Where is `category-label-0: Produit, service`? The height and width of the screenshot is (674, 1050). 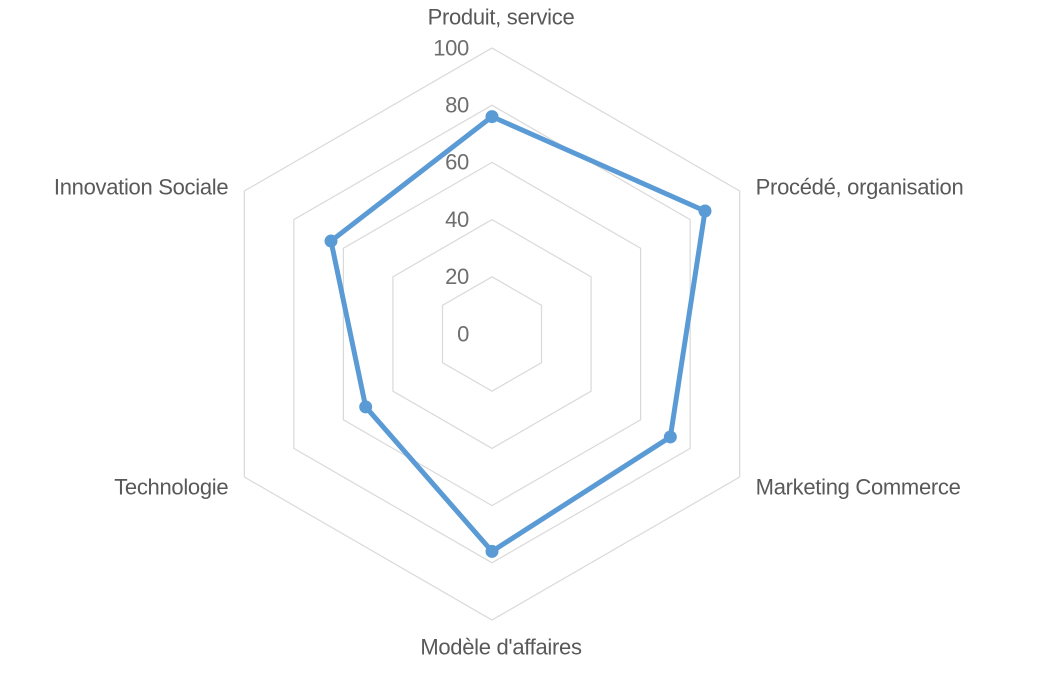 category-label-0: Produit, service is located at coordinates (501, 16).